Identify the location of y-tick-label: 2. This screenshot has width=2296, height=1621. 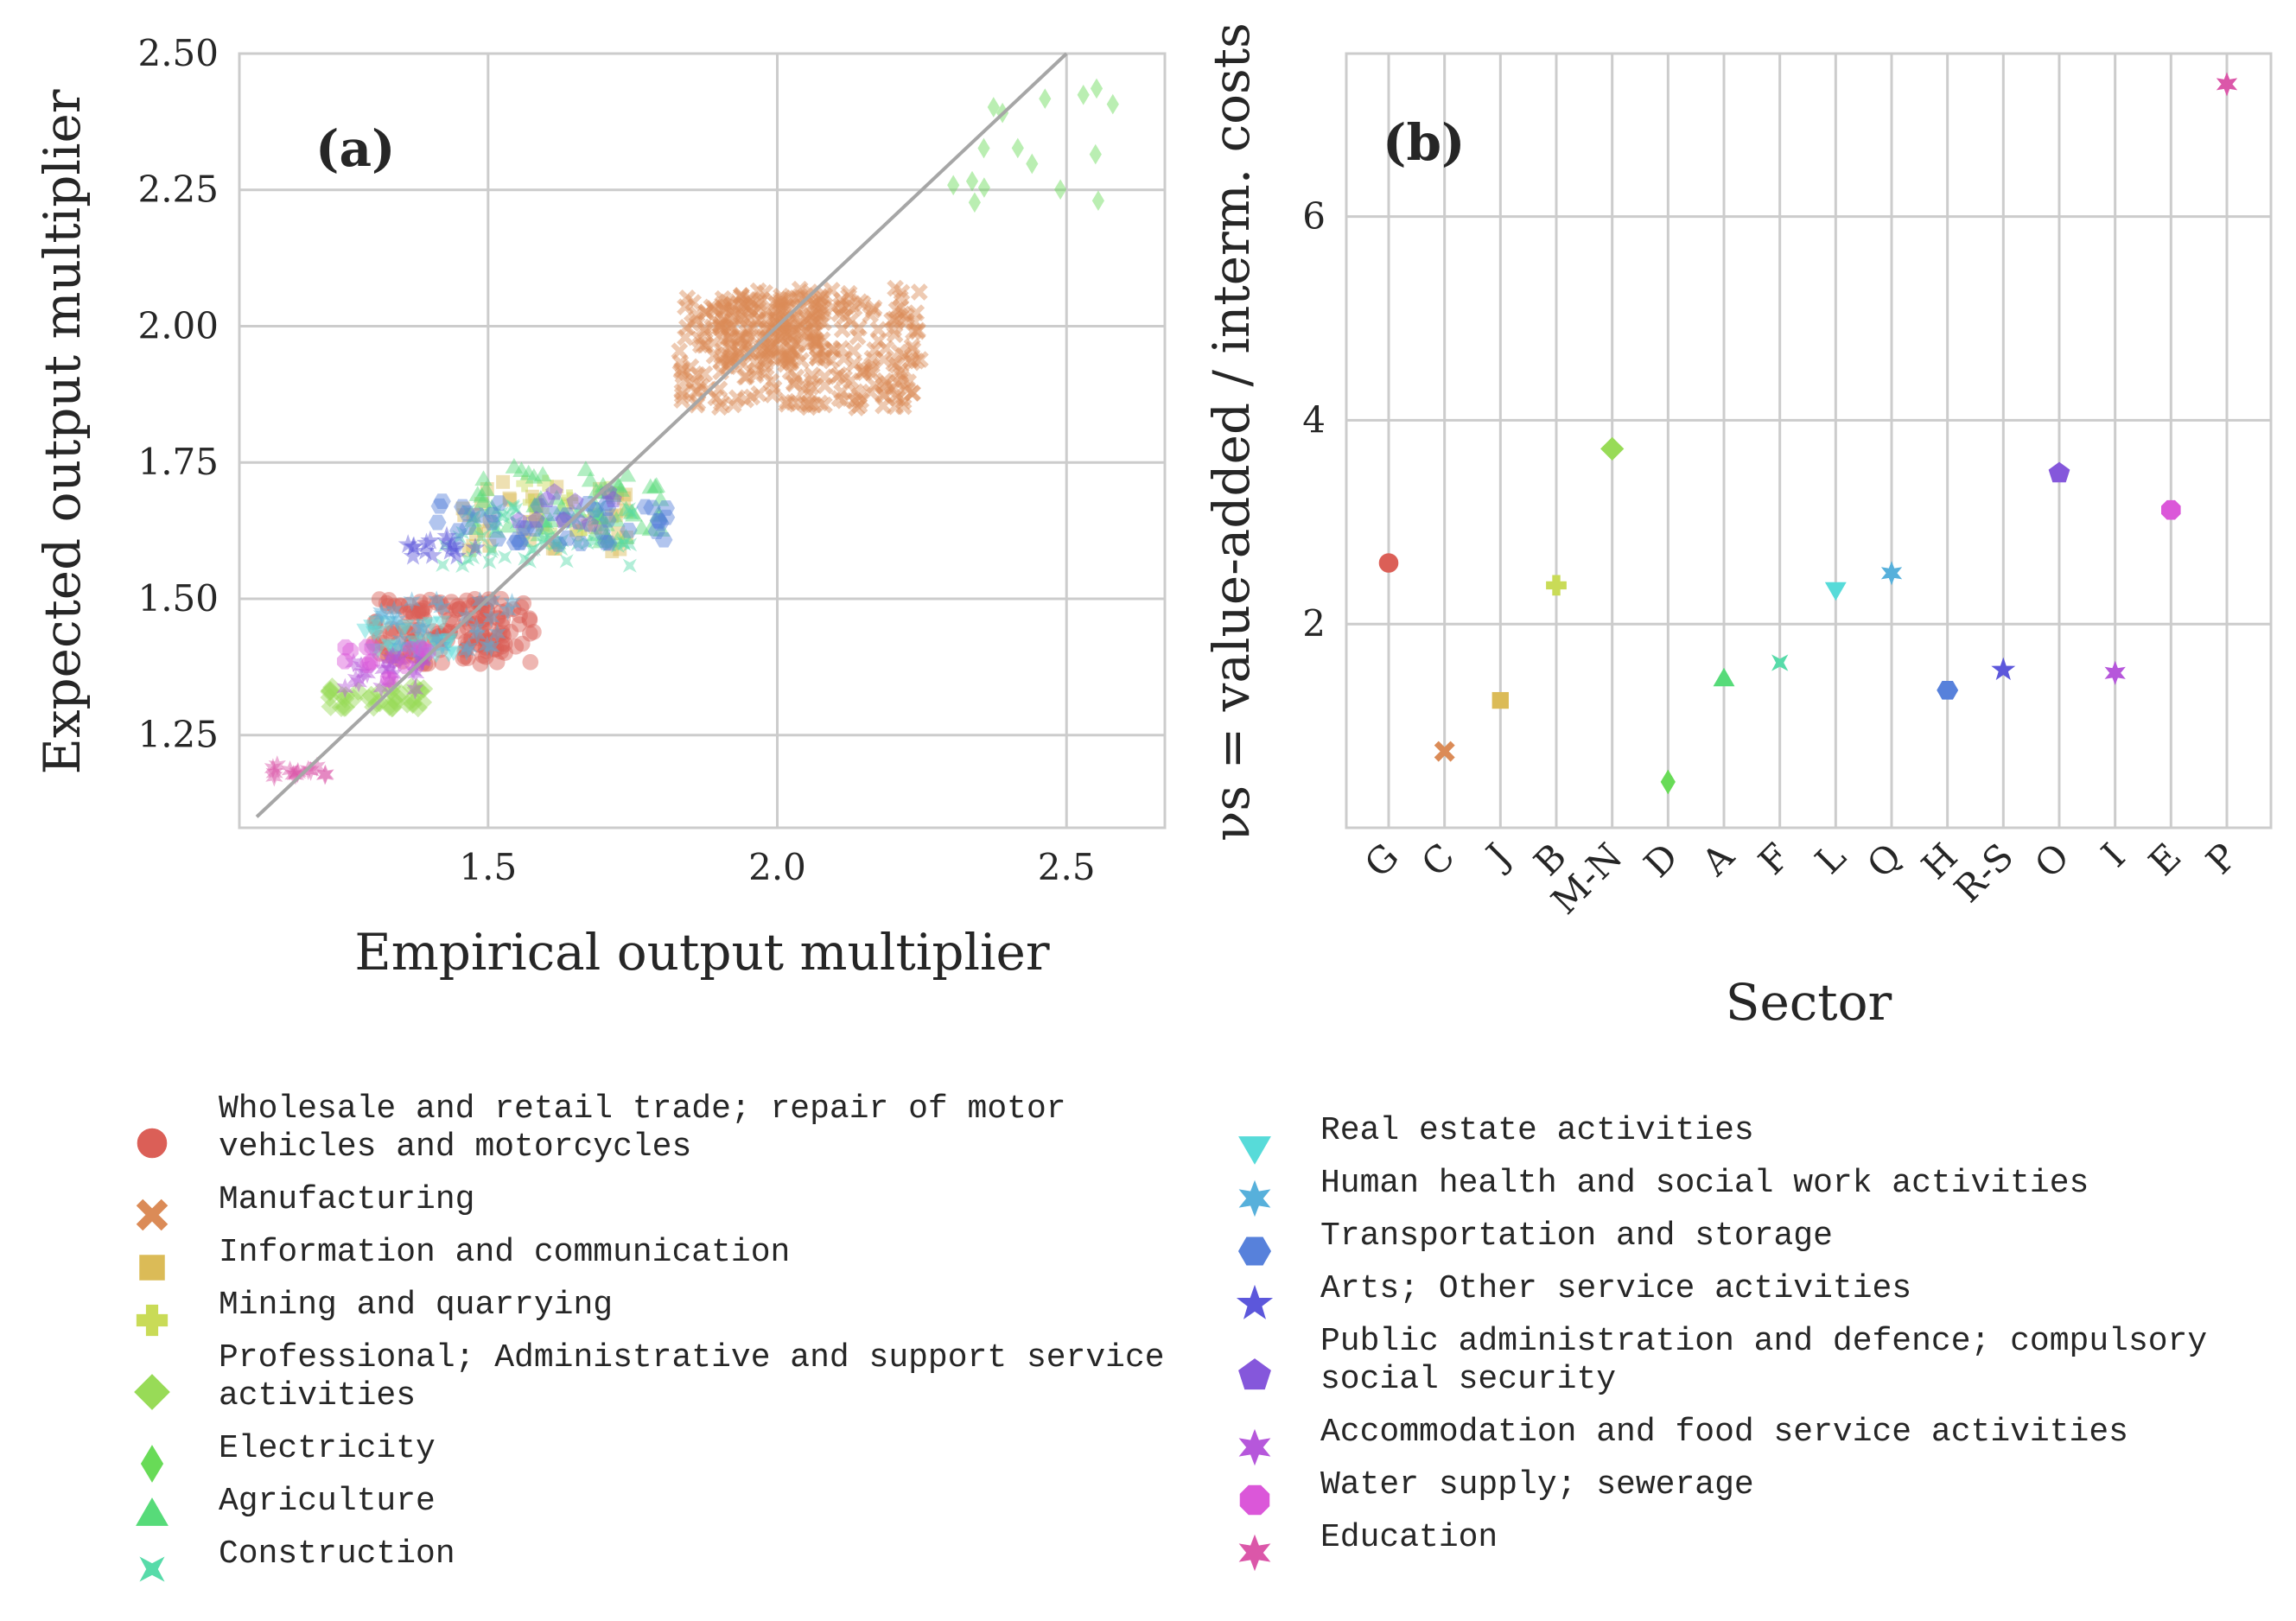
(1314, 624).